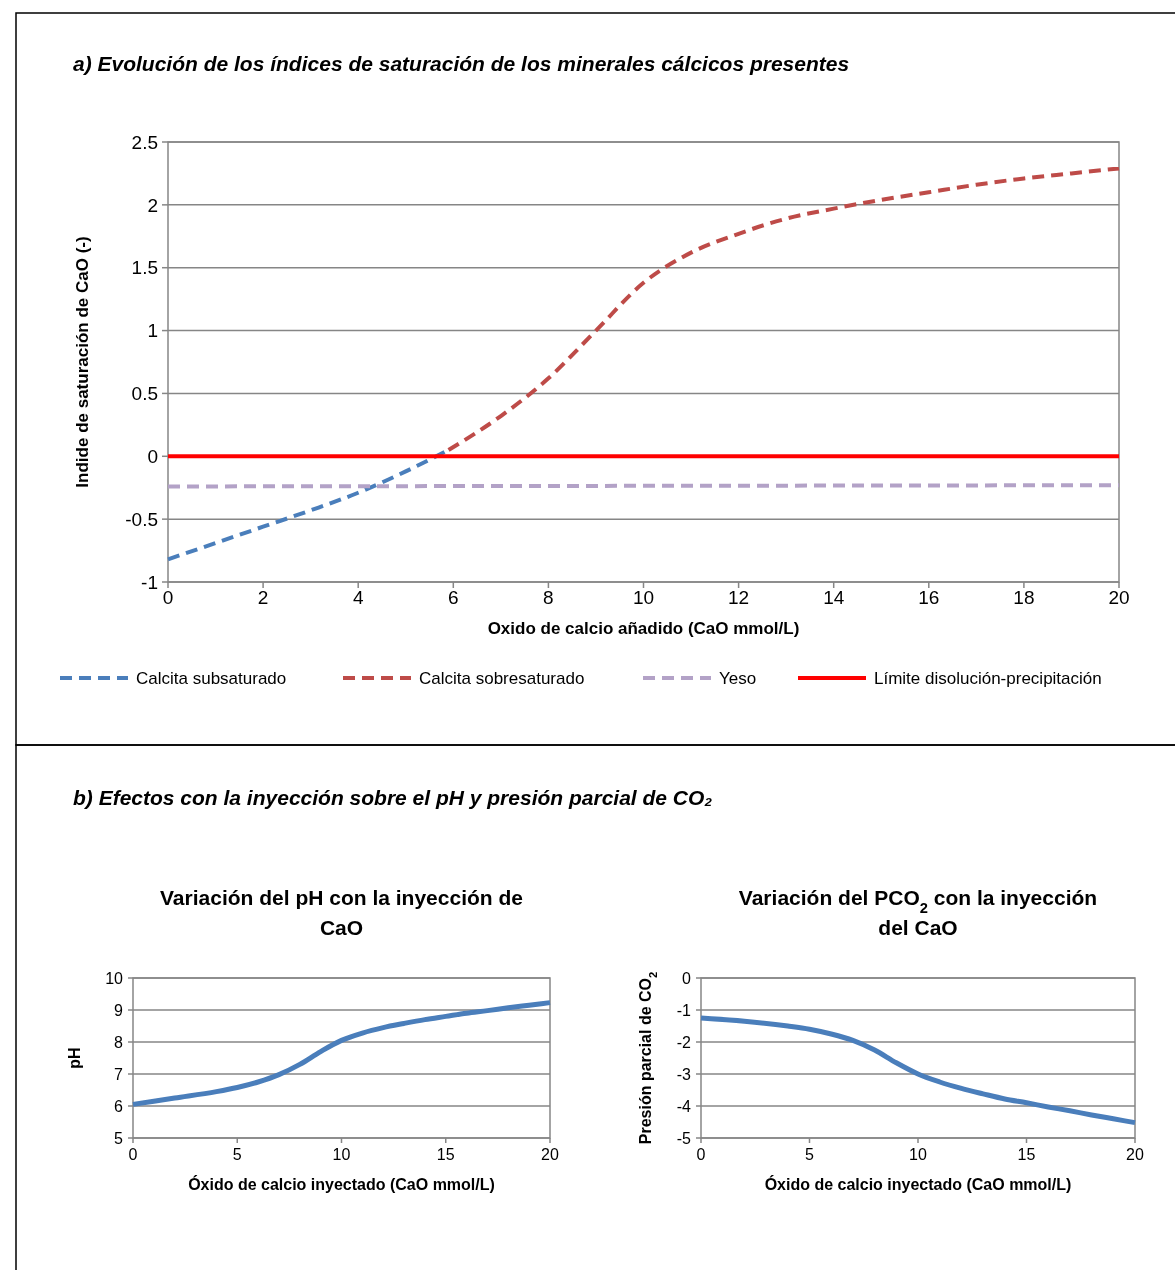 The height and width of the screenshot is (1270, 1175). What do you see at coordinates (119, 1010) in the screenshot?
I see `y-tick-label: 9` at bounding box center [119, 1010].